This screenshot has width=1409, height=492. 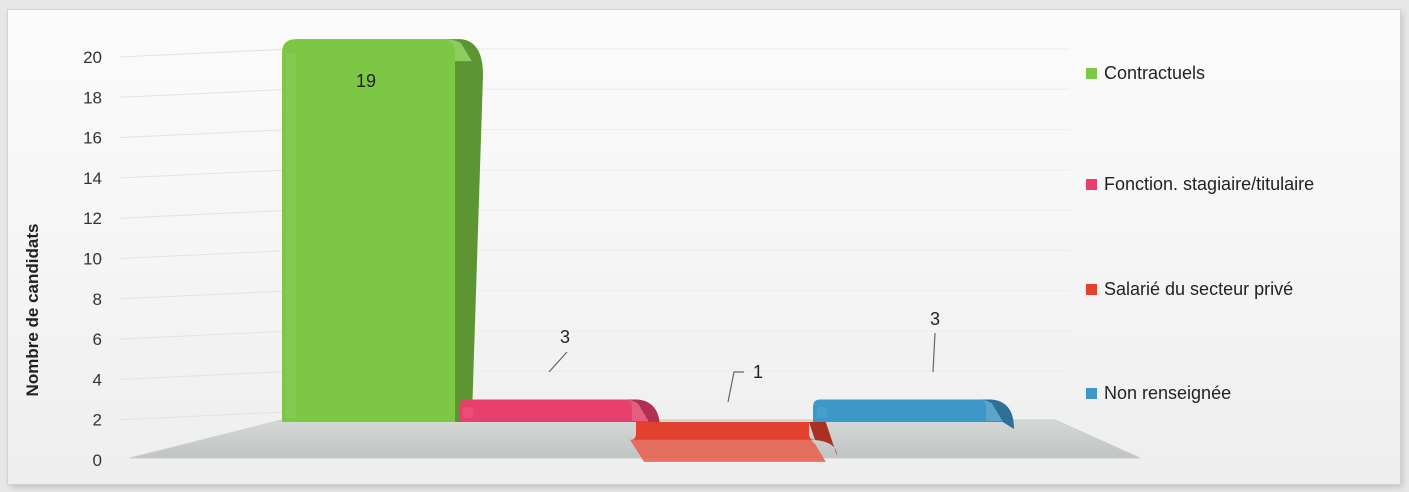 I want to click on y-tick-label: 18, so click(x=92, y=97).